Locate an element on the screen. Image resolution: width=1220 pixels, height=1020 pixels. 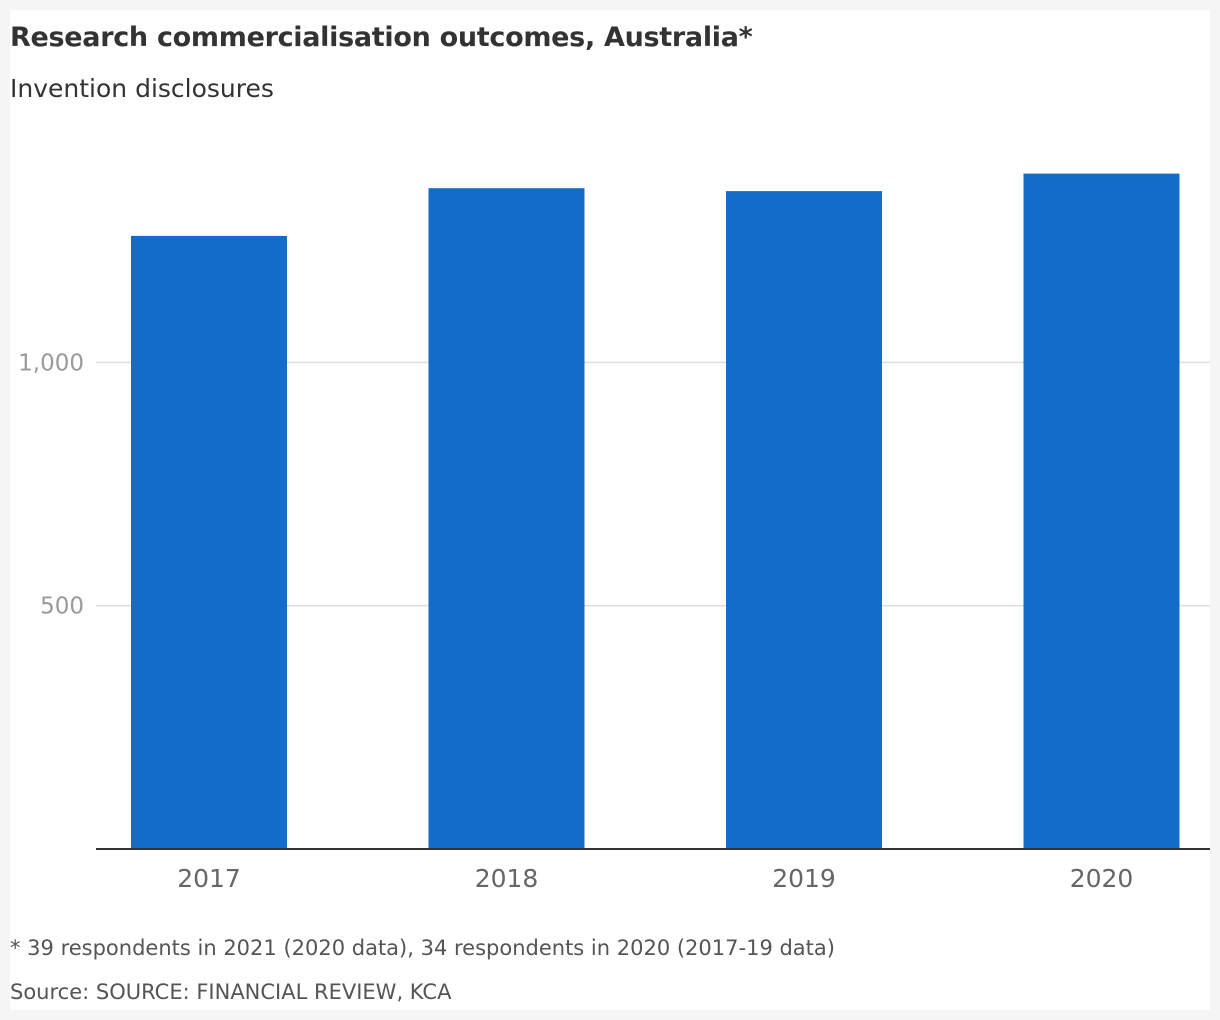
x-axis-ticks: 2017 2018 2019 2020 is located at coordinates (655, 878).